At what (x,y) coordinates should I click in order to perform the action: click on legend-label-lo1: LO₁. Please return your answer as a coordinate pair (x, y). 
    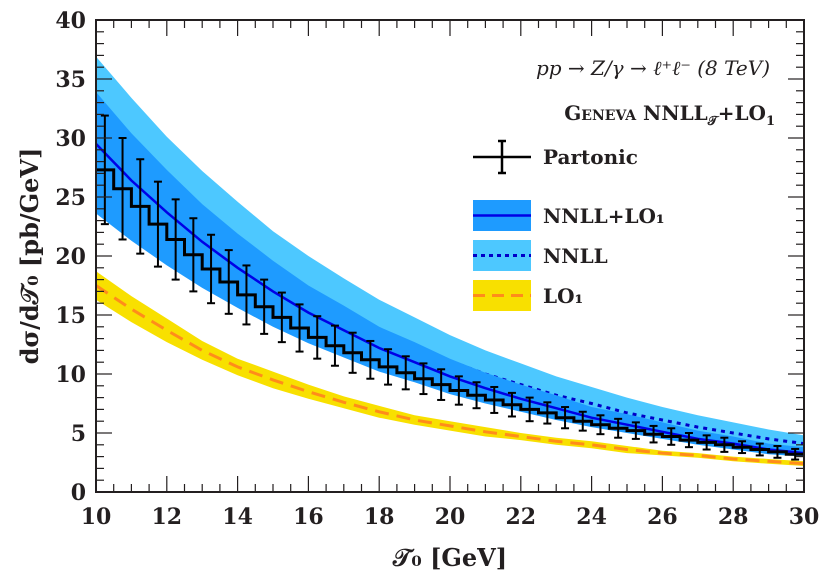
    Looking at the image, I should click on (563, 296).